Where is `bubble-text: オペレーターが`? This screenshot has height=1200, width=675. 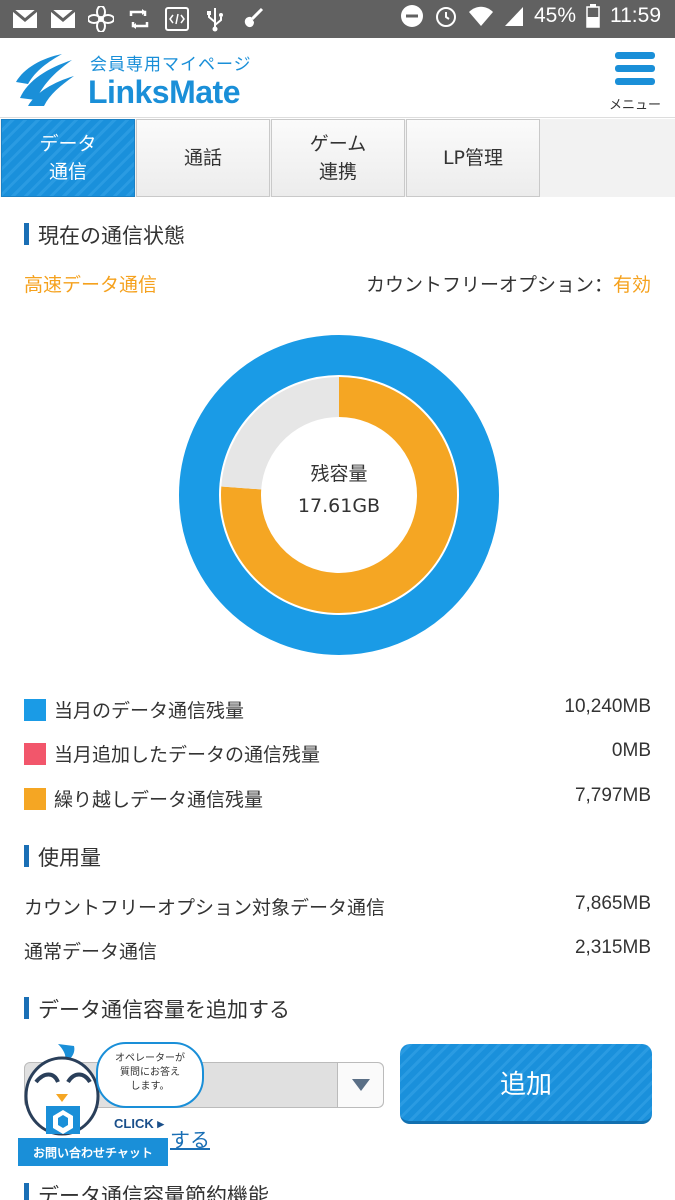
bubble-text: オペレーターが is located at coordinates (150, 1058).